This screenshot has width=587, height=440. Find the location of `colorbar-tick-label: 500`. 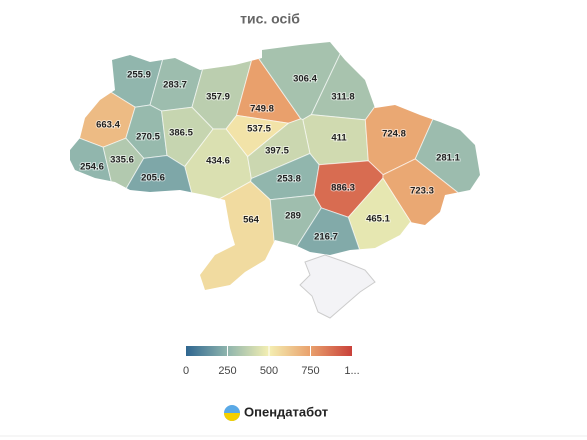

colorbar-tick-label: 500 is located at coordinates (269, 371).